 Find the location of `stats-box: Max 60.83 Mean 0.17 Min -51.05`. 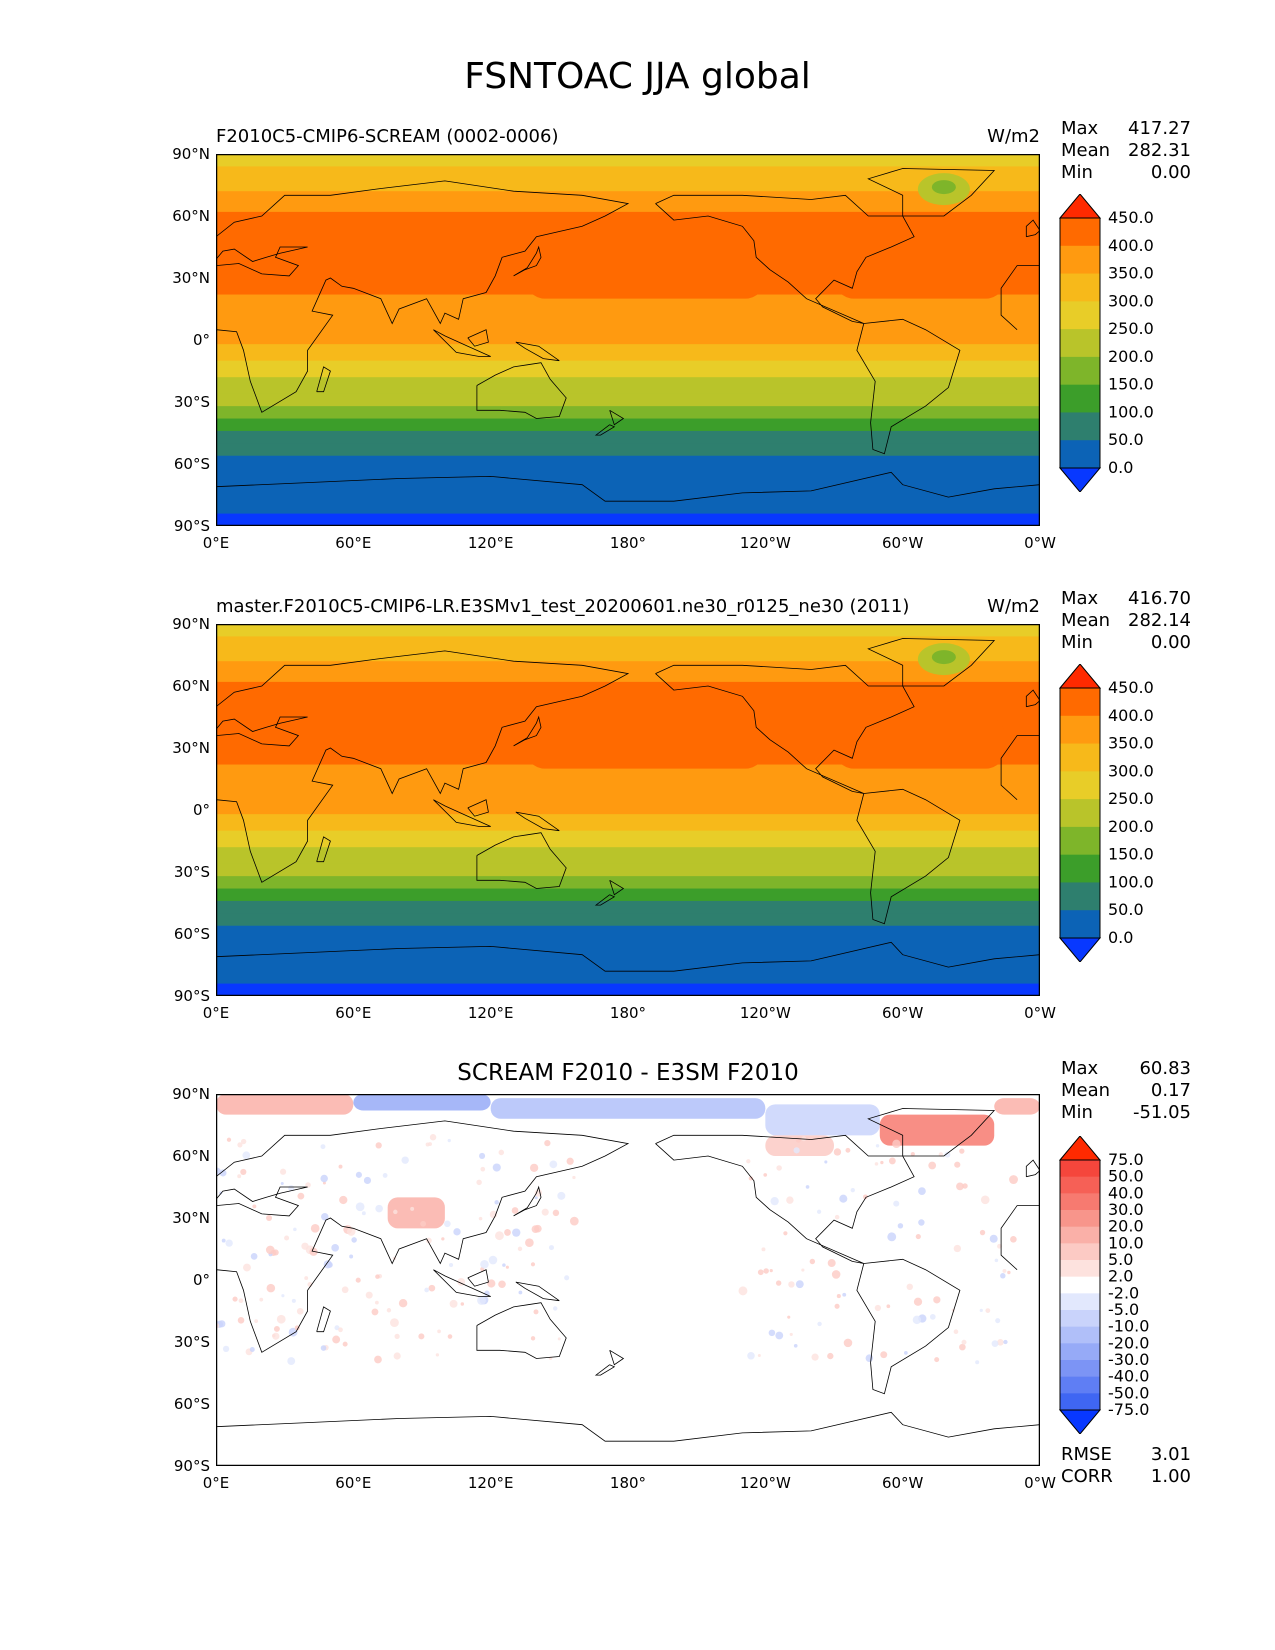

stats-box: Max 60.83 Mean 0.17 Min -51.05 is located at coordinates (1126, 1091).